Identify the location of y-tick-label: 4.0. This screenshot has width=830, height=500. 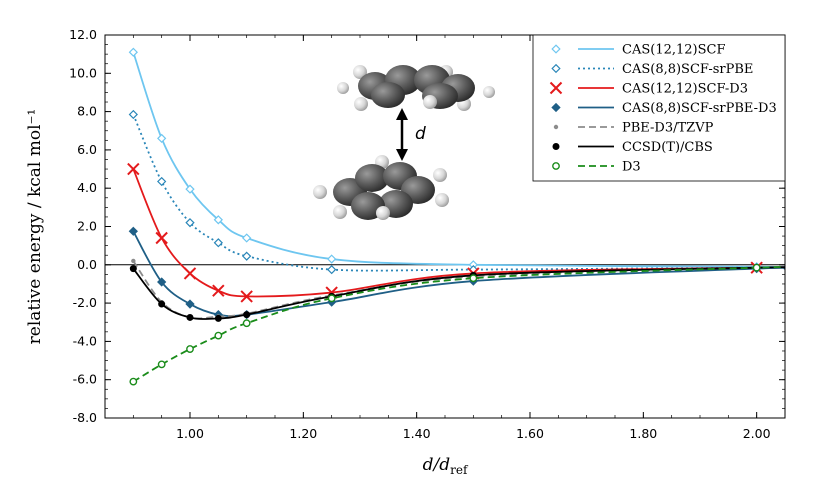
(87, 187).